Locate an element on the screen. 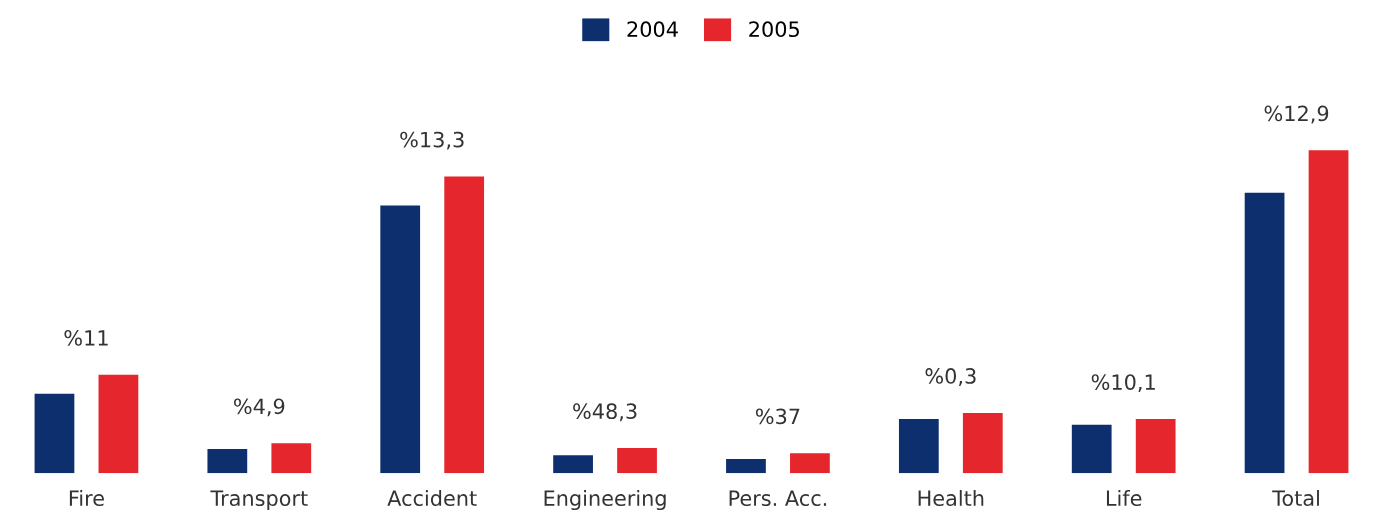 The image size is (1383, 530). annotation: %10,1 is located at coordinates (1123, 383).